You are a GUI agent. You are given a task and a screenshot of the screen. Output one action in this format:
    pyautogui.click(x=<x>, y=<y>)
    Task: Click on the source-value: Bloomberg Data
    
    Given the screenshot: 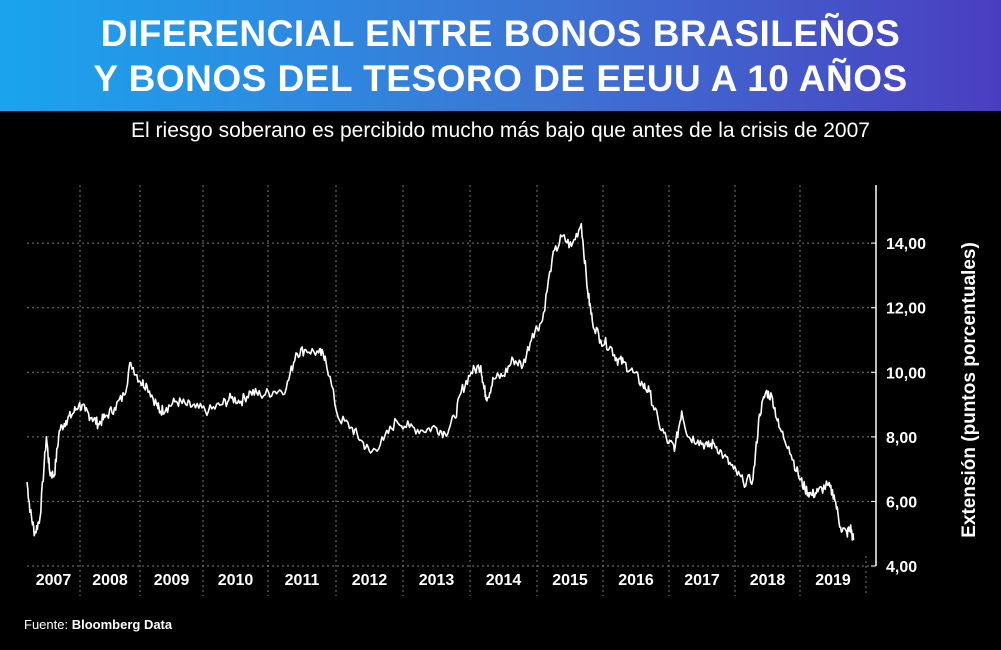 What is the action you would take?
    pyautogui.click(x=122, y=624)
    